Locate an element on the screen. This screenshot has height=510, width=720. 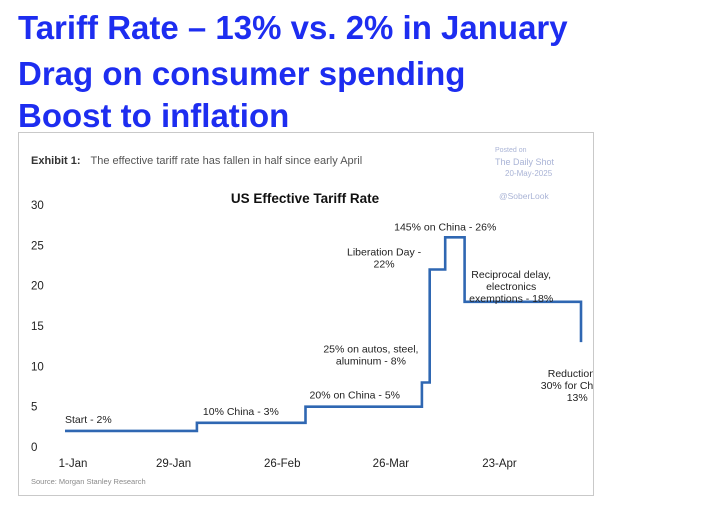
chart-title: US Effective Tariff Rate is located at coordinates (305, 198).